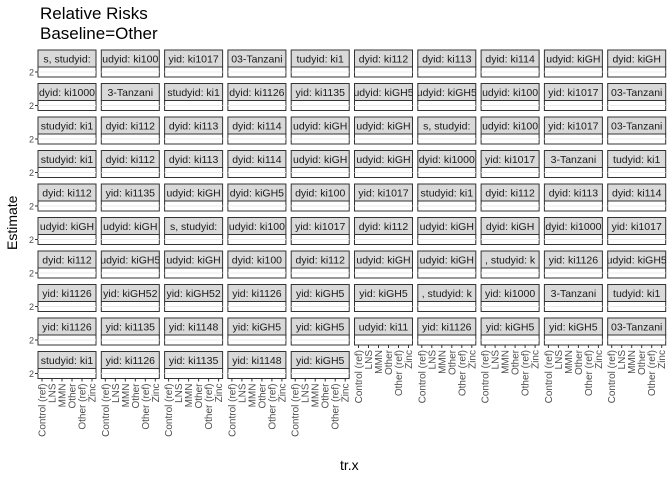 This screenshot has width=672, height=480. What do you see at coordinates (384, 328) in the screenshot?
I see `facet-strip-label: udyid: ki11` at bounding box center [384, 328].